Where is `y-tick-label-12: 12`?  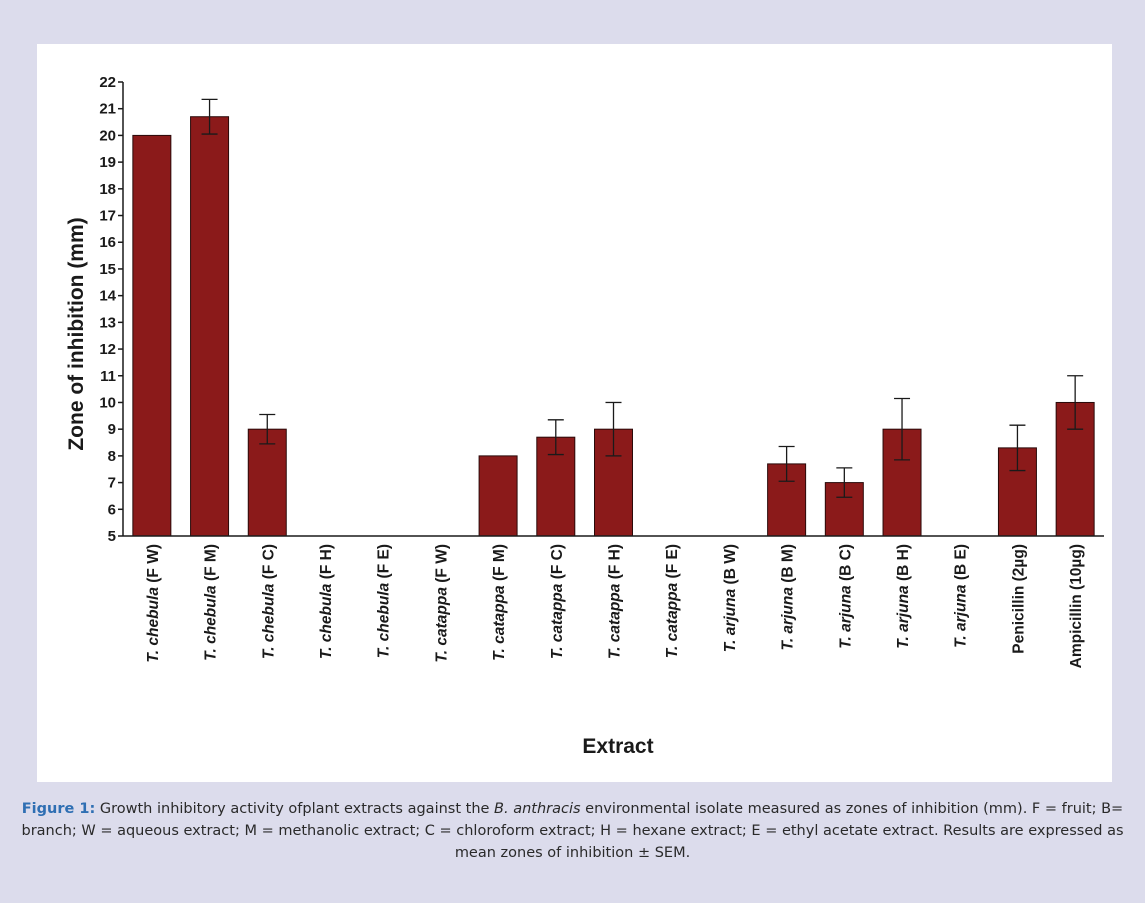 y-tick-label-12: 12 is located at coordinates (107, 349).